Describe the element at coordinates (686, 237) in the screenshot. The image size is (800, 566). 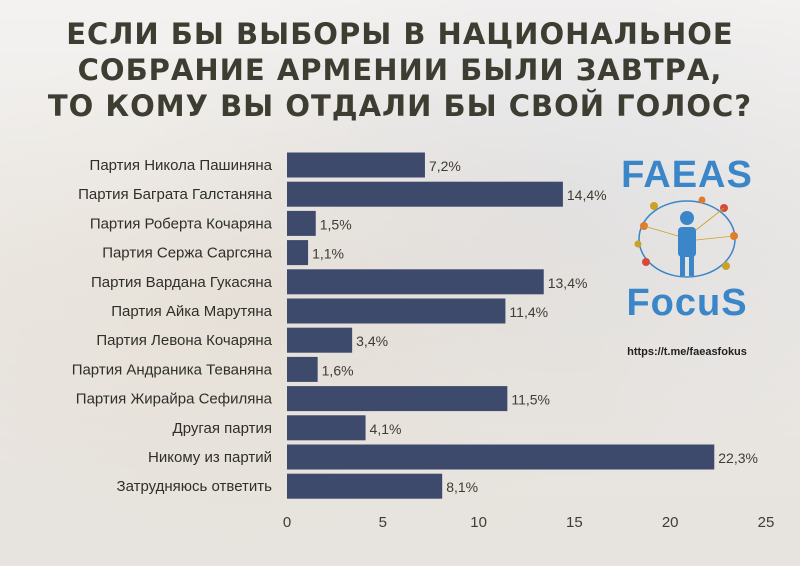
I see `people-network-icon` at that location.